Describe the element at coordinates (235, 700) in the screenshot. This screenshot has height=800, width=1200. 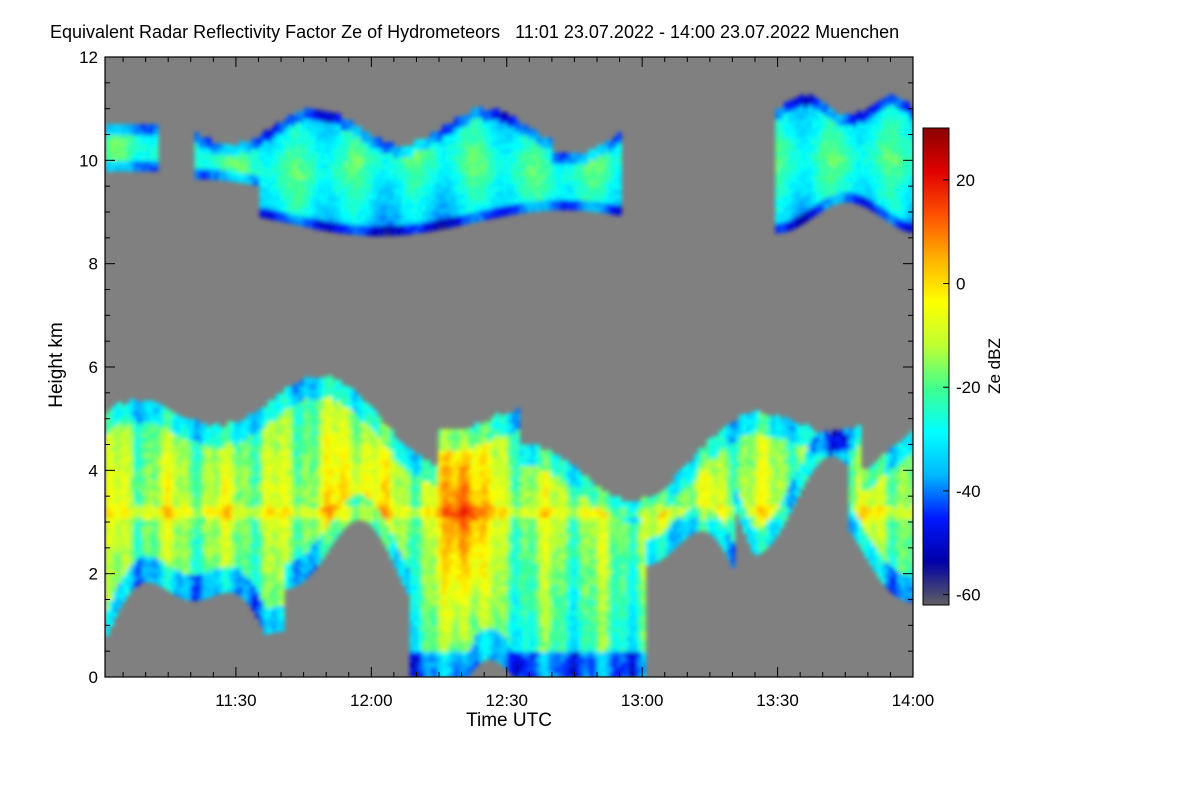
I see `x-tick-label: 11:30` at that location.